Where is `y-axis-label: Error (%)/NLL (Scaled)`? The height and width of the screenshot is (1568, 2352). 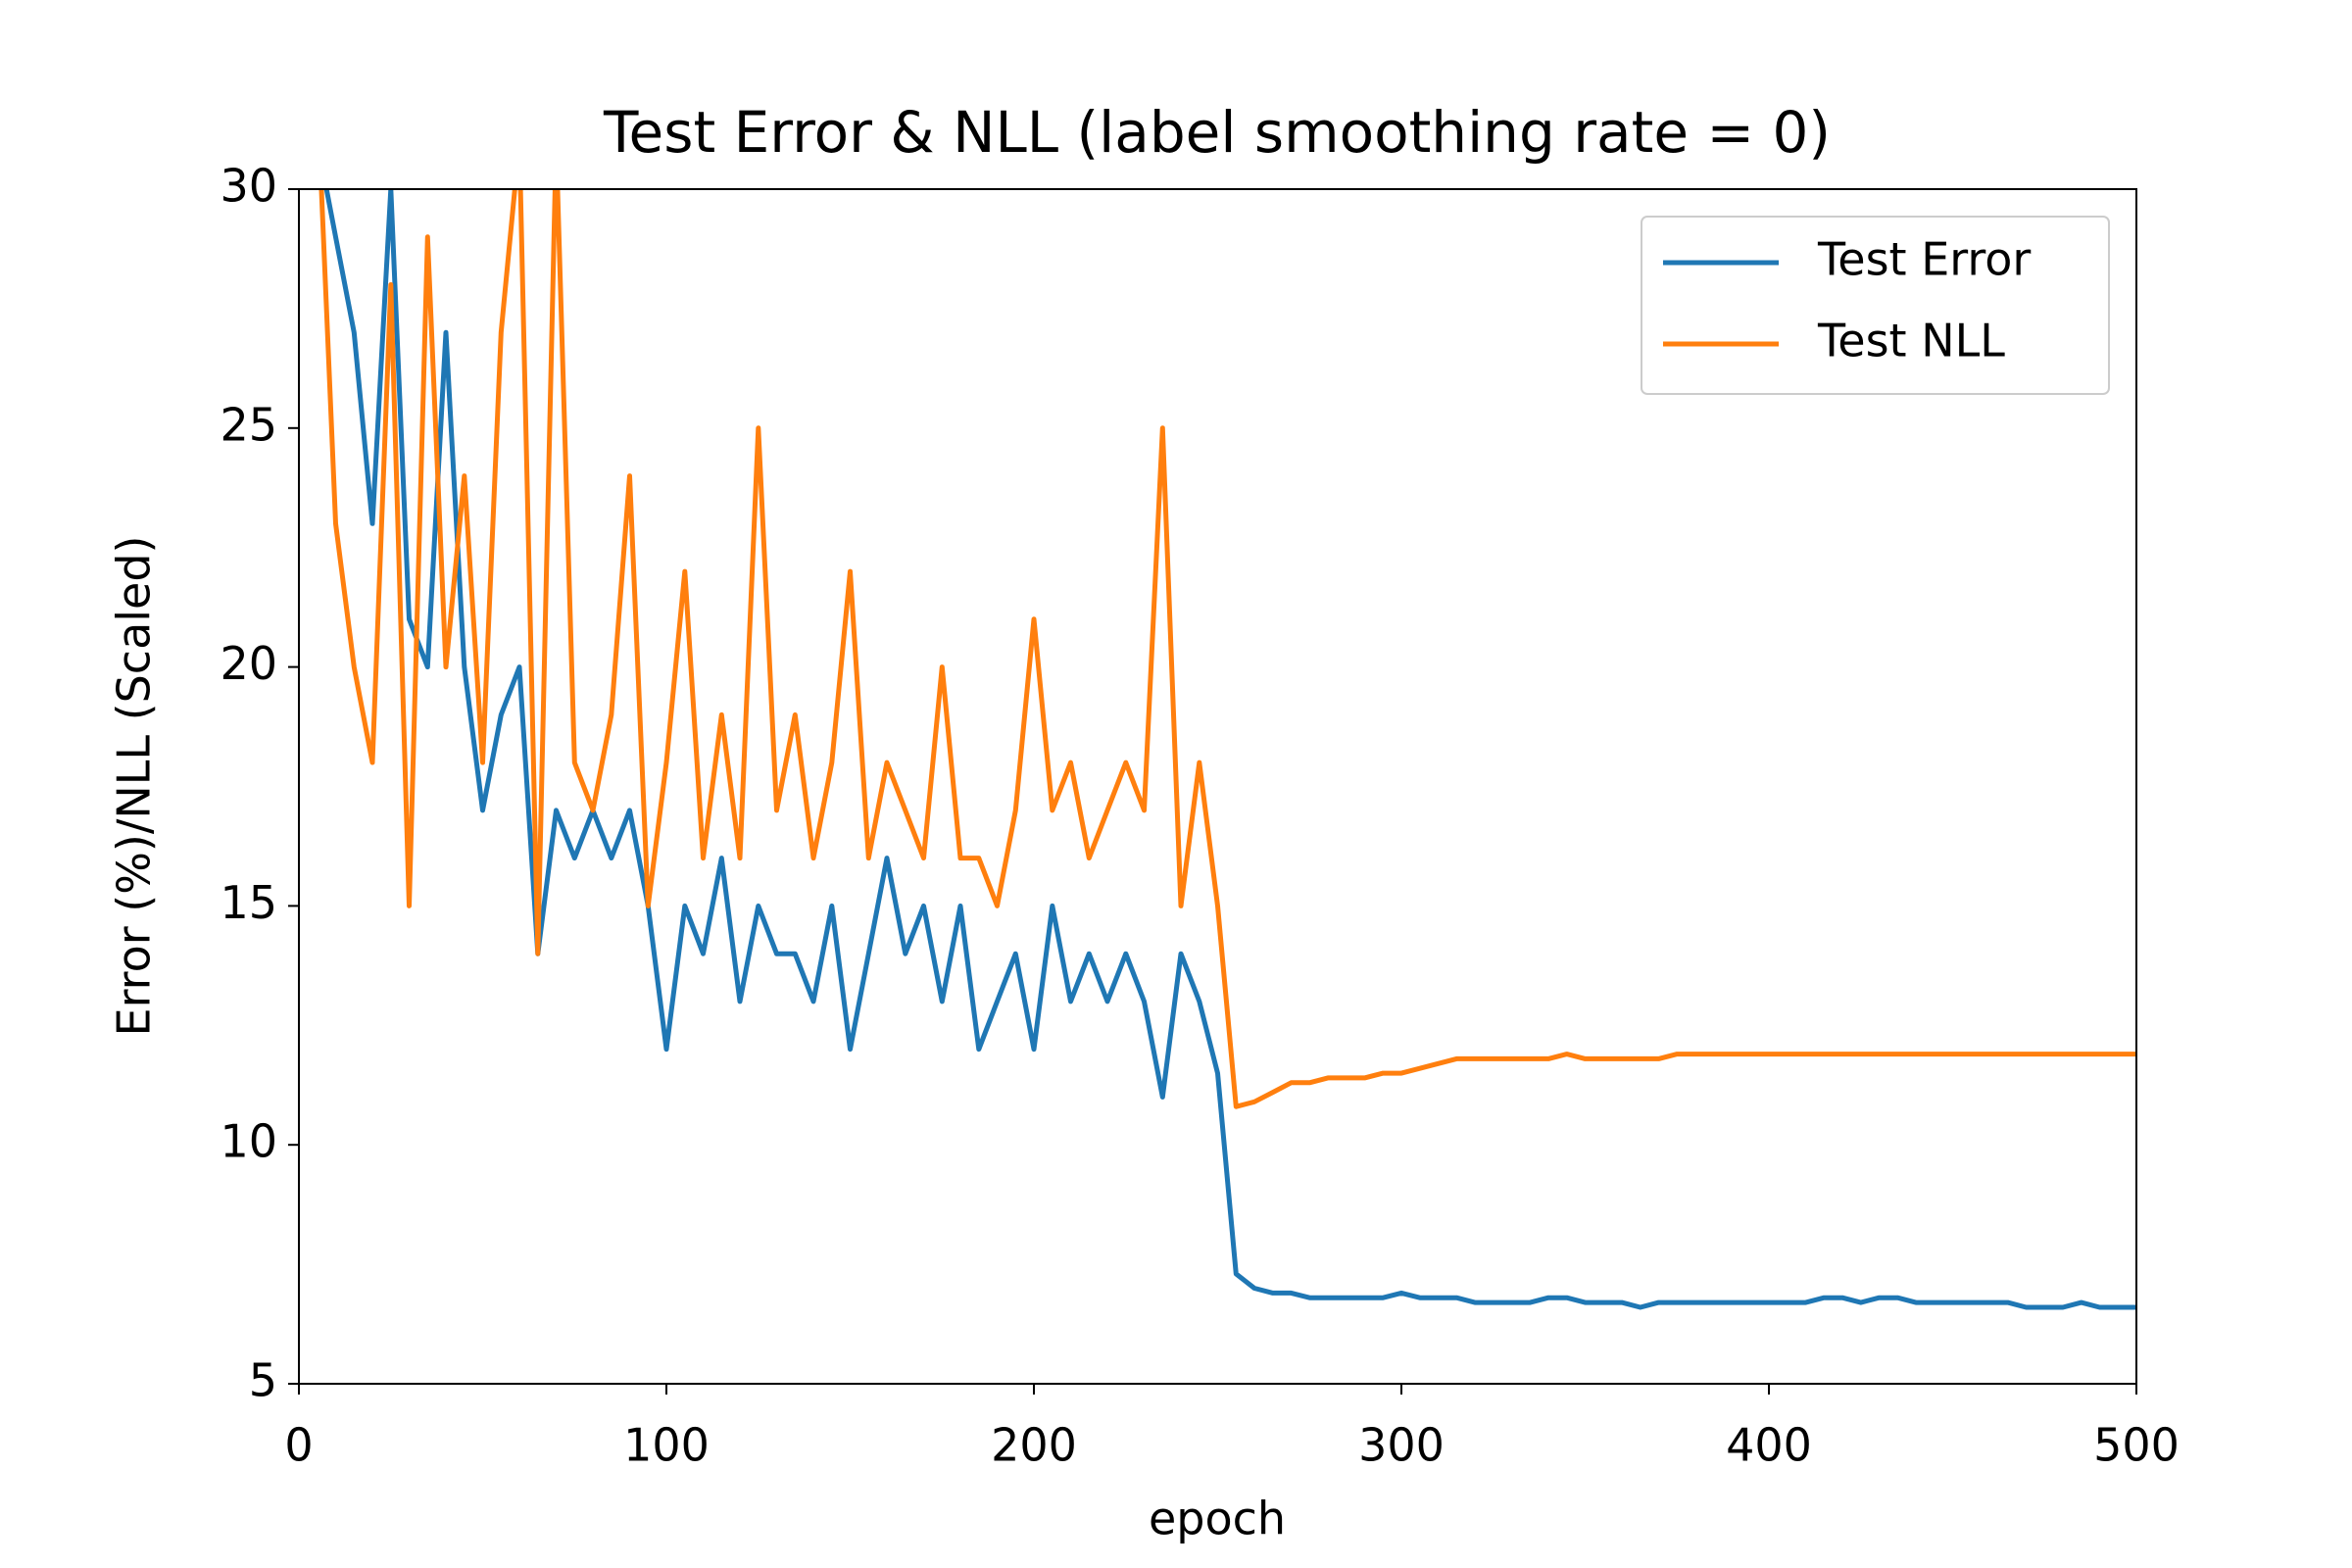 y-axis-label: Error (%)/NLL (Scaled) is located at coordinates (134, 786).